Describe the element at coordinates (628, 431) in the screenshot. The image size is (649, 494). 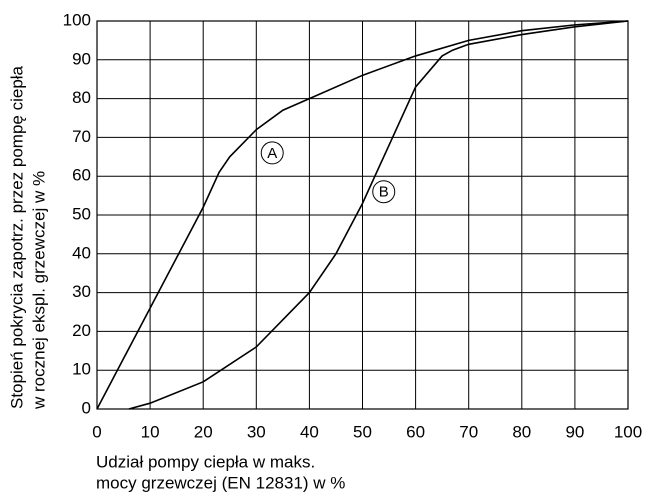
I see `x-tick-label: 100` at that location.